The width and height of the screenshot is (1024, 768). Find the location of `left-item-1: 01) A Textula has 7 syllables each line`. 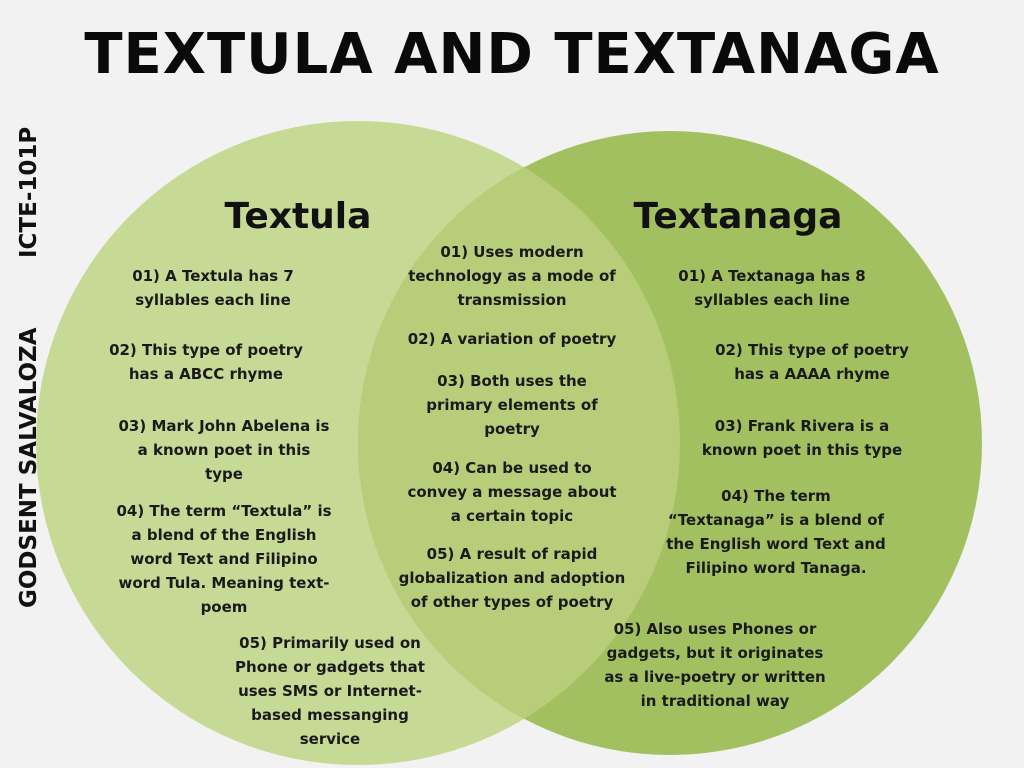

left-item-1: 01) A Textula has 7 syllables each line is located at coordinates (213, 288).